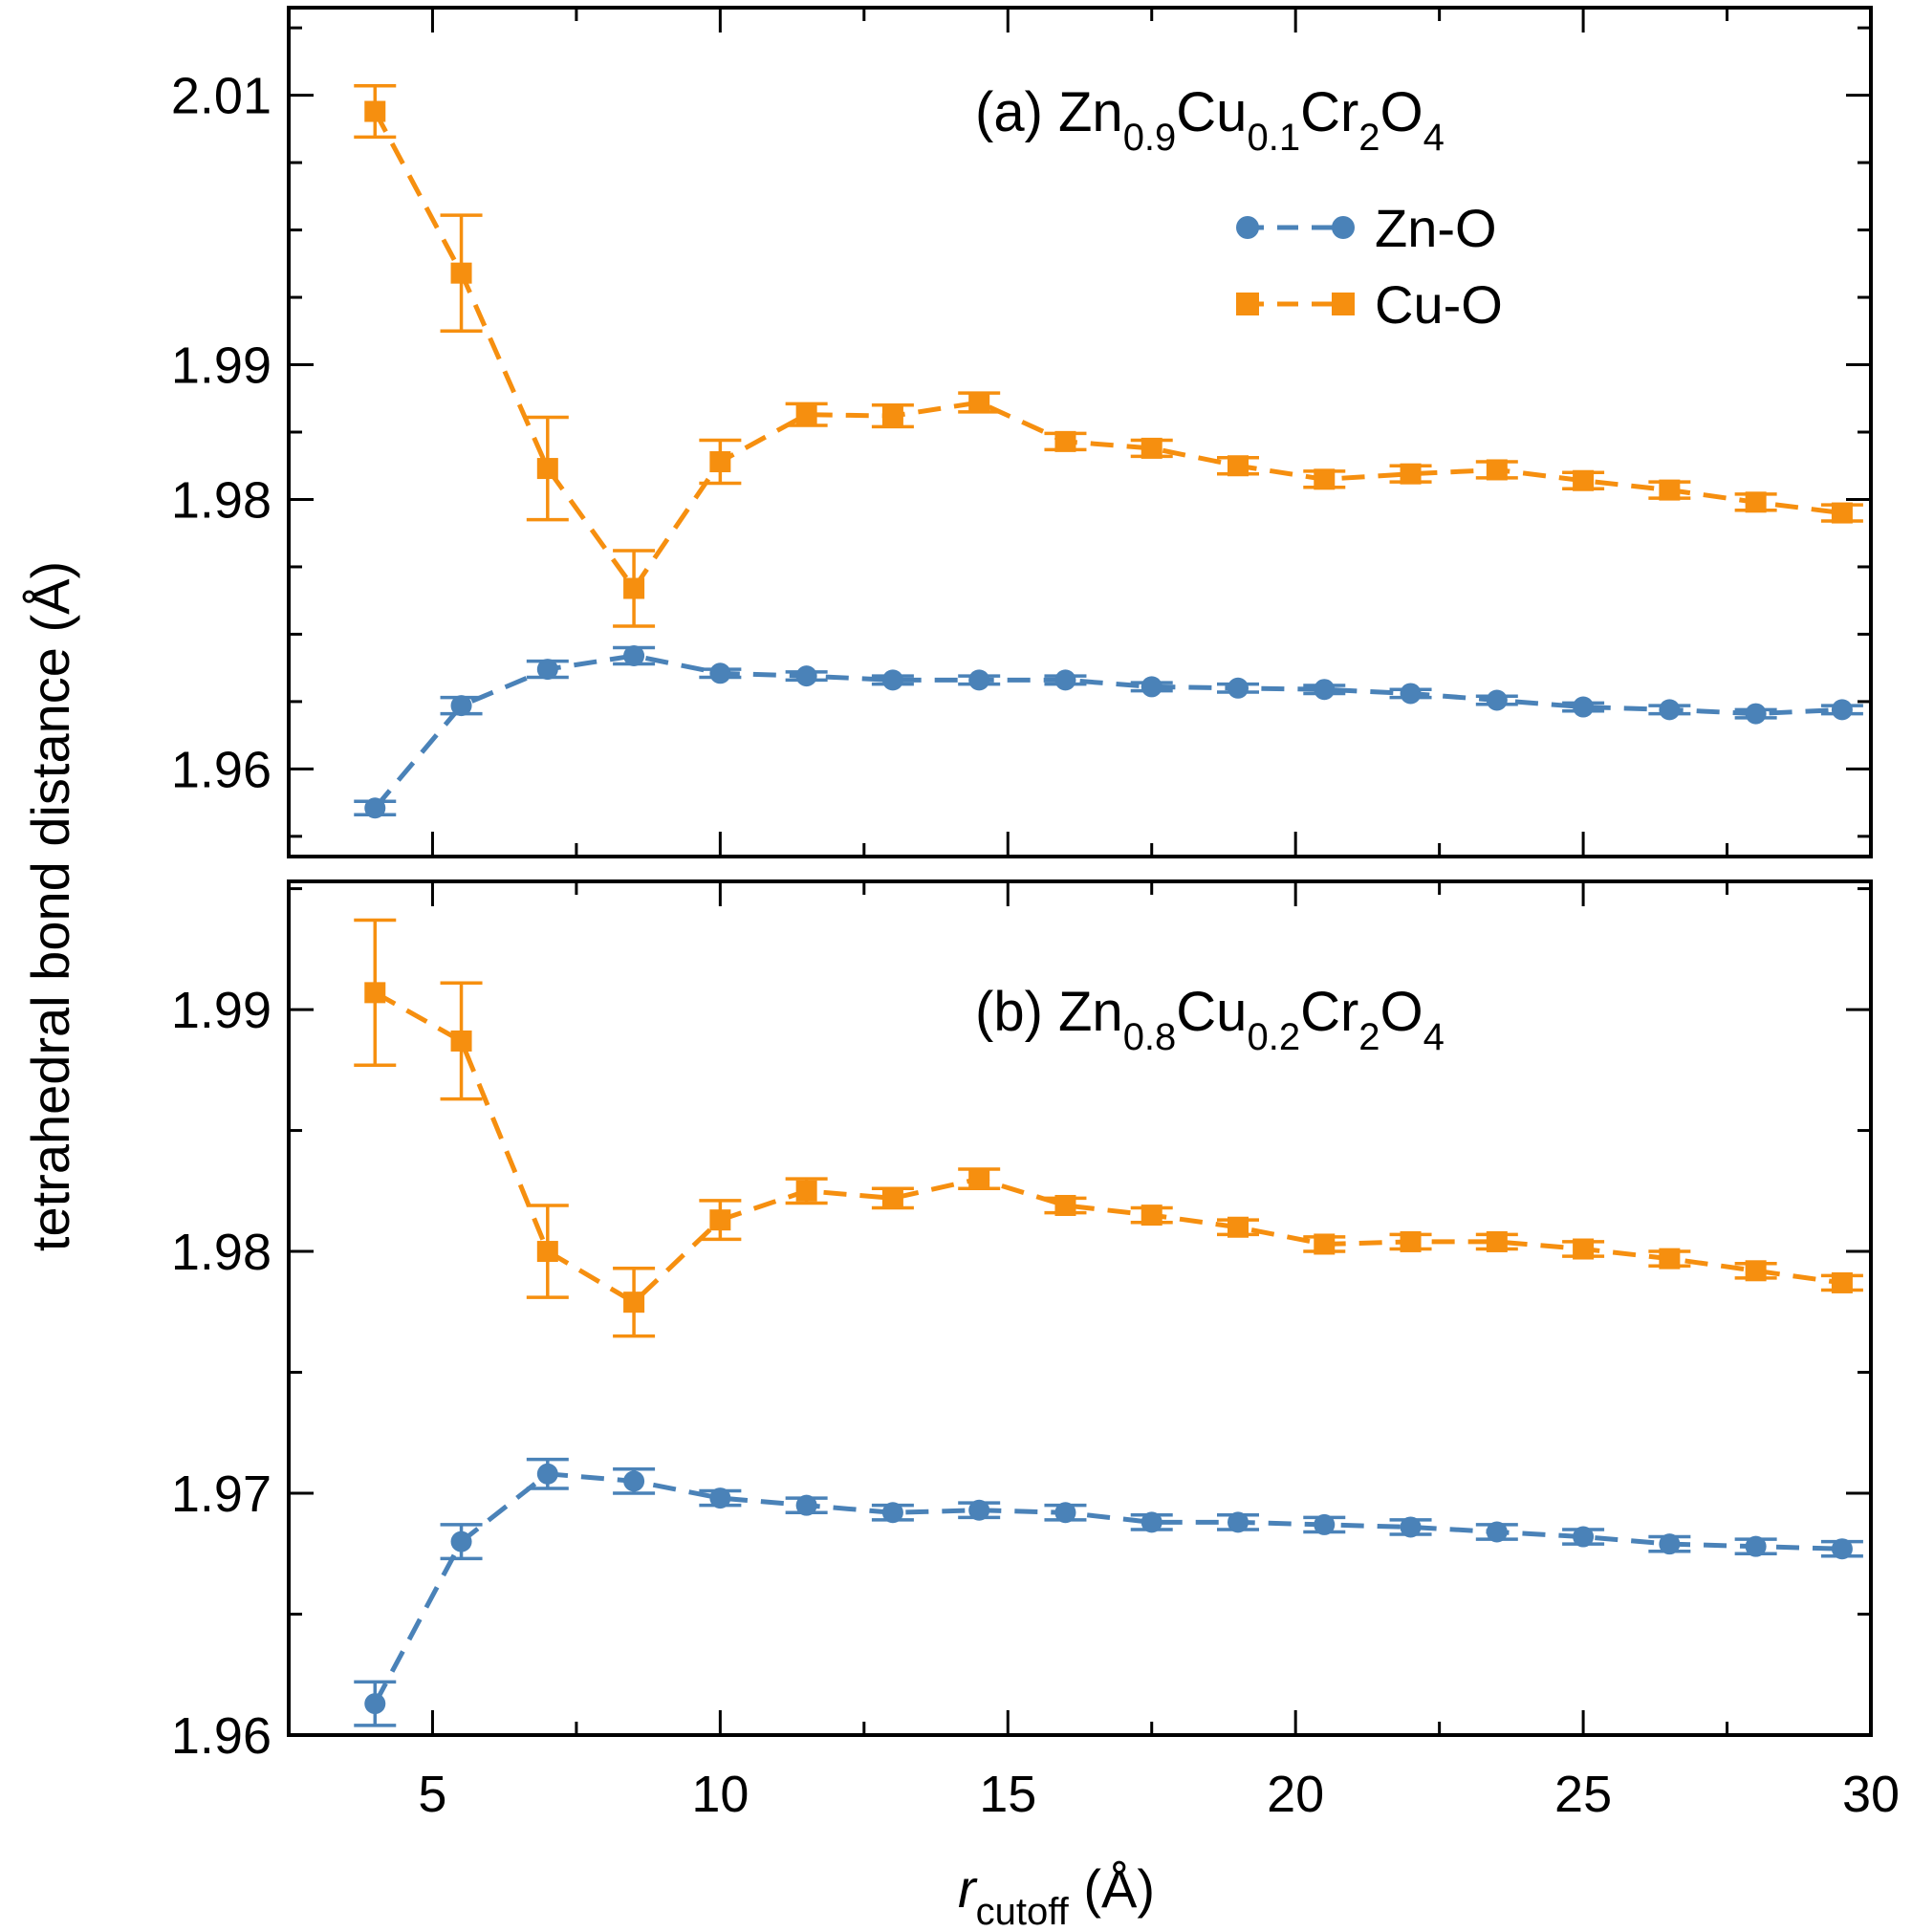 Image resolution: width=1912 pixels, height=1932 pixels. I want to click on panel-a-ytick-label: 1.99, so click(221, 366).